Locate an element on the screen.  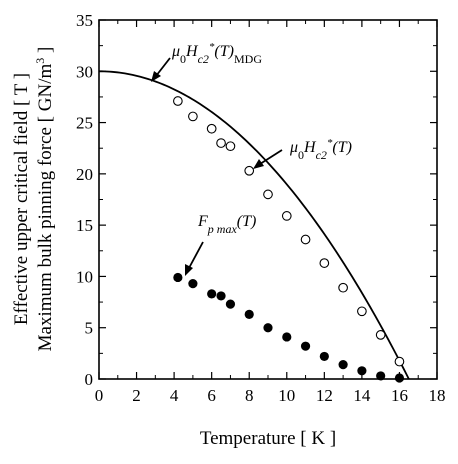
x-axis-title: Temperature [ K ] is located at coordinates (268, 438).